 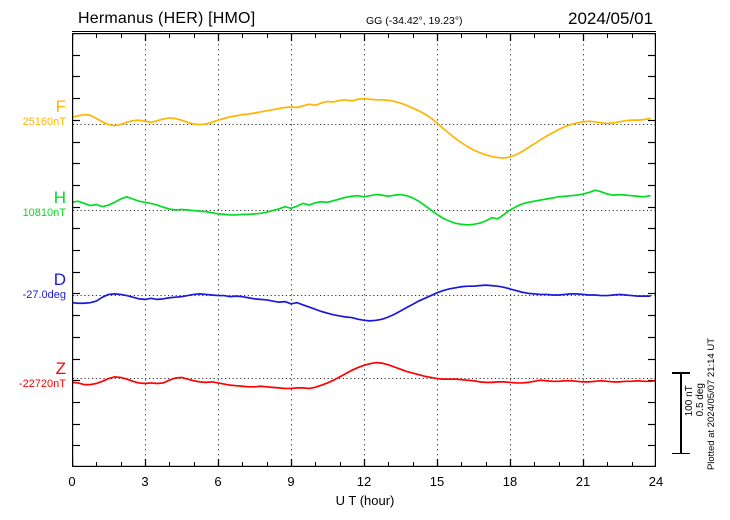 What do you see at coordinates (60, 368) in the screenshot?
I see `component-symbol: Z` at bounding box center [60, 368].